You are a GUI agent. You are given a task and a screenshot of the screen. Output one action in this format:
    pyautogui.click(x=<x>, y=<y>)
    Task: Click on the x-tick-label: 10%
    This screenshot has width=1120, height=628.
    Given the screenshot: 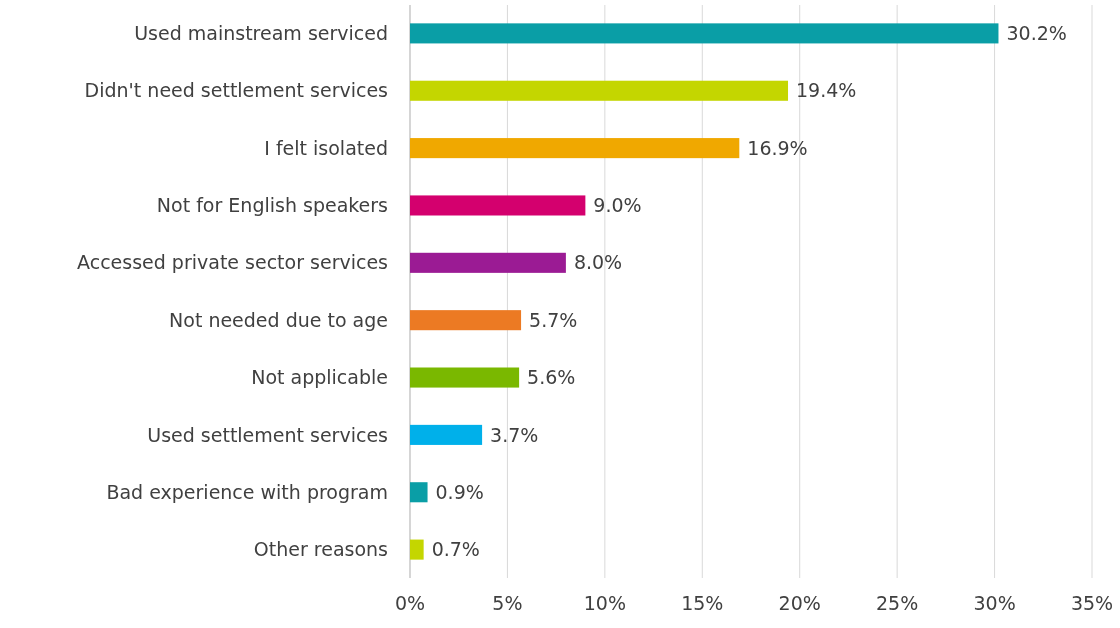 What is the action you would take?
    pyautogui.click(x=604, y=603)
    